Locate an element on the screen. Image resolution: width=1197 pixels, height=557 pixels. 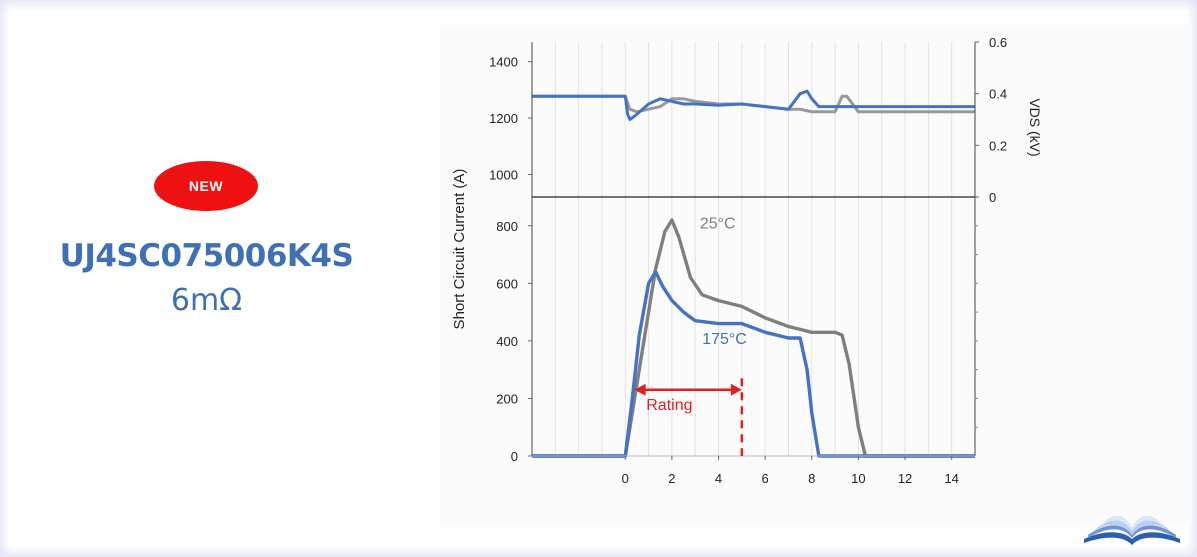
vds-layer is located at coordinates (753, 105).